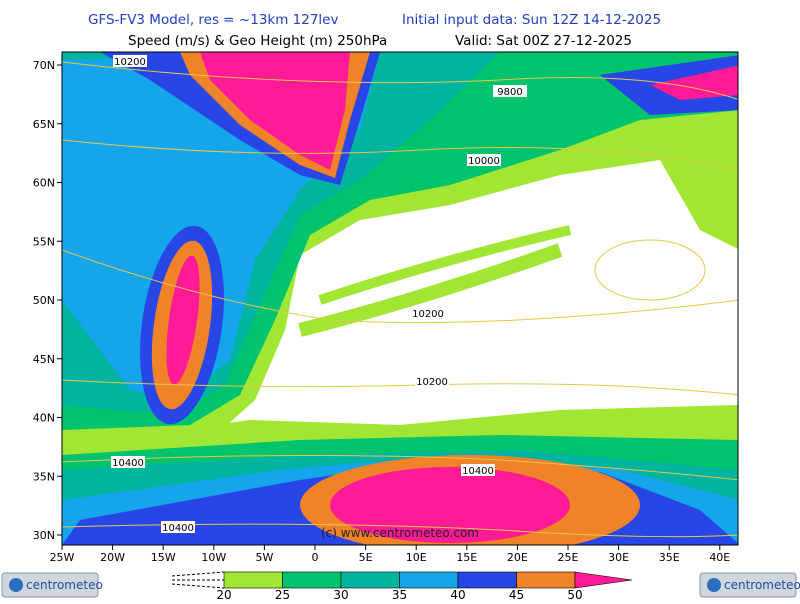 The width and height of the screenshot is (800, 604). Describe the element at coordinates (340, 594) in the screenshot. I see `colorbar-label: 30` at that location.